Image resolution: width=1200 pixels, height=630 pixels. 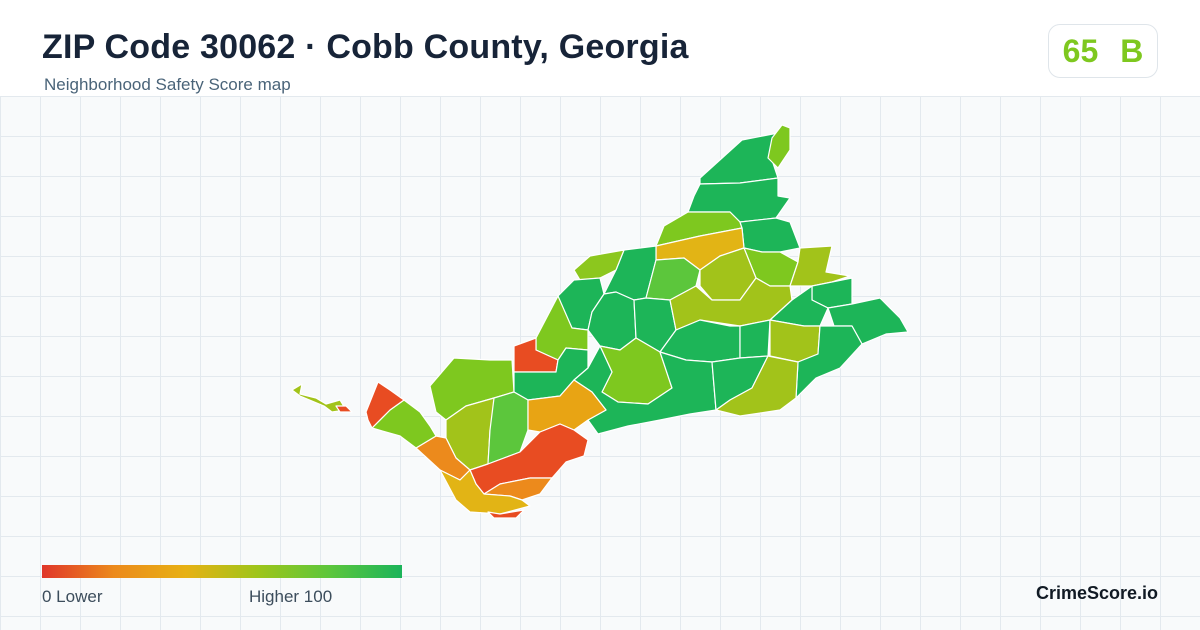 What do you see at coordinates (72, 596) in the screenshot?
I see `legend-min-label: 0 Lower` at bounding box center [72, 596].